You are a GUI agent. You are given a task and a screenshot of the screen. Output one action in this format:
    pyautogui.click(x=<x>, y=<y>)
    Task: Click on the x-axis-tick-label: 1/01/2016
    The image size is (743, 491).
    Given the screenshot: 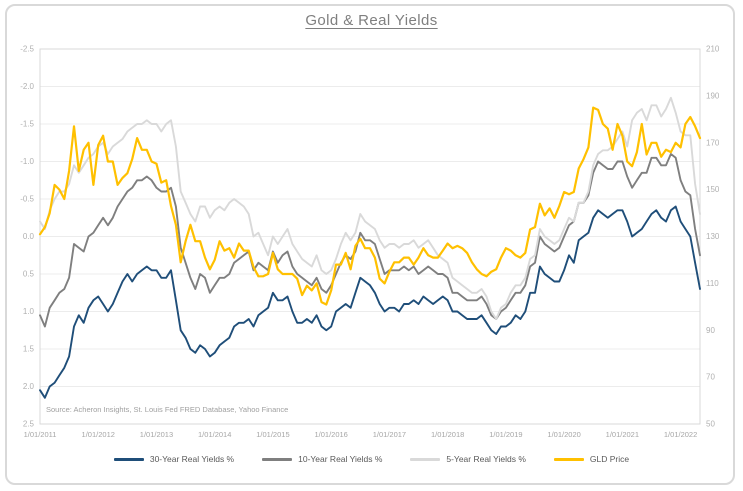 What is the action you would take?
    pyautogui.click(x=330, y=434)
    